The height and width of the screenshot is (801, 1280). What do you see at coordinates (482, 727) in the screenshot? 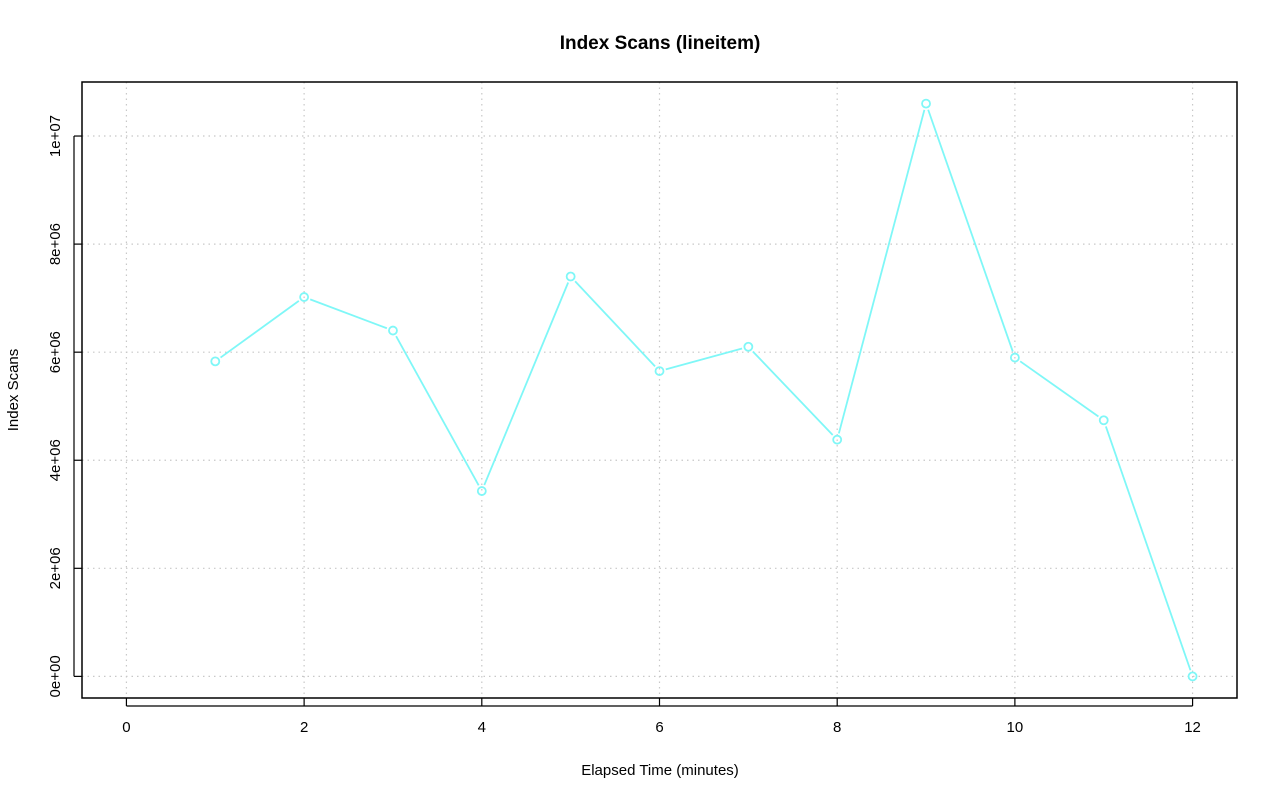
I see `x-tick-label: 4` at bounding box center [482, 727].